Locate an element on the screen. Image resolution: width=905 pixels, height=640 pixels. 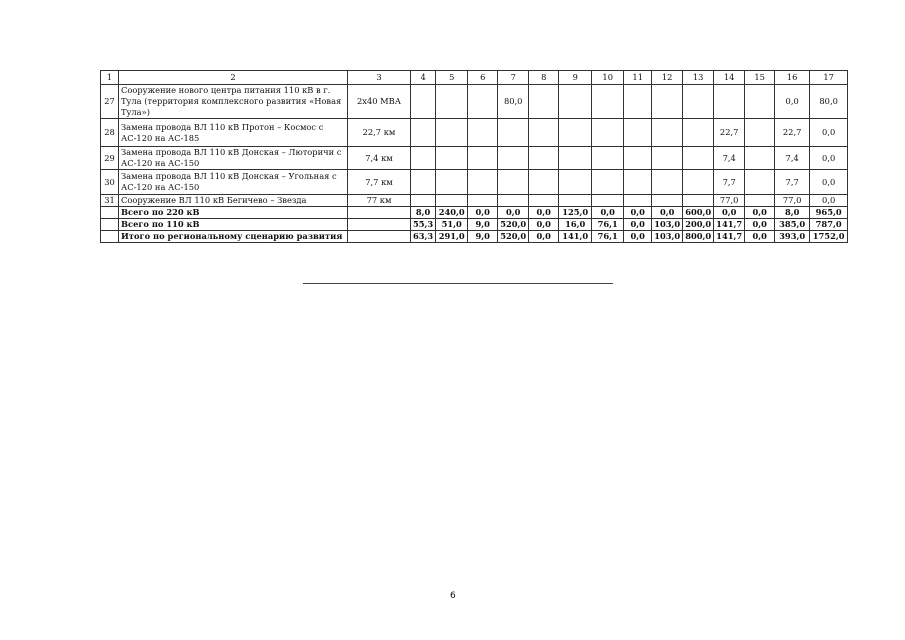
cell-col-14: 77,0 is located at coordinates (729, 200).